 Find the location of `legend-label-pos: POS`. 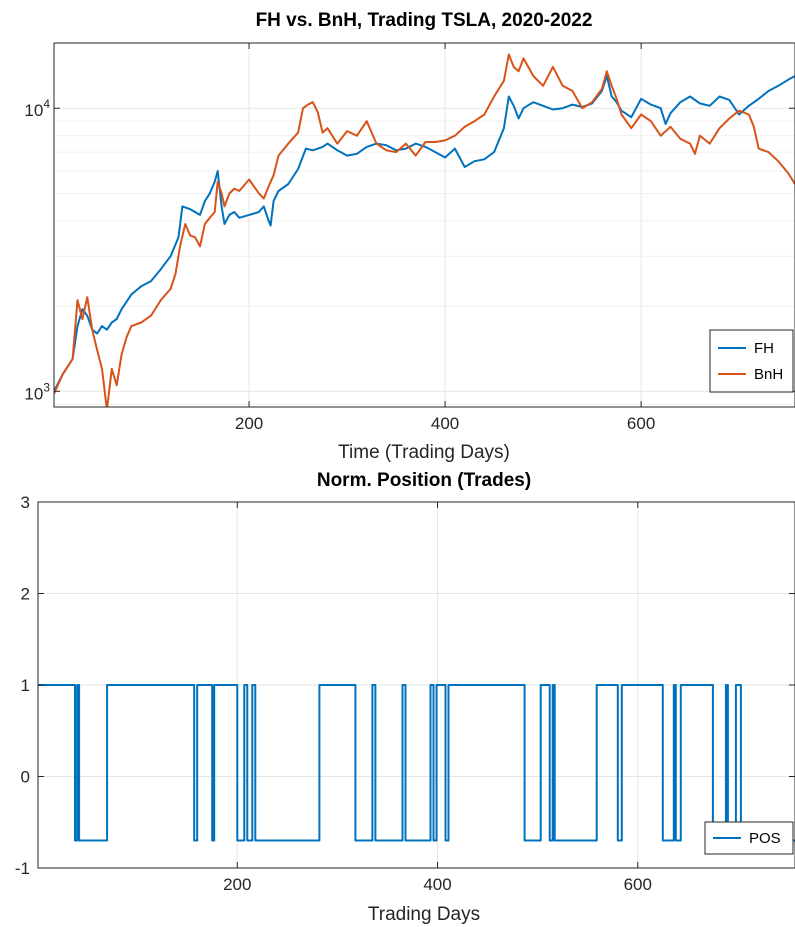

legend-label-pos: POS is located at coordinates (765, 838).